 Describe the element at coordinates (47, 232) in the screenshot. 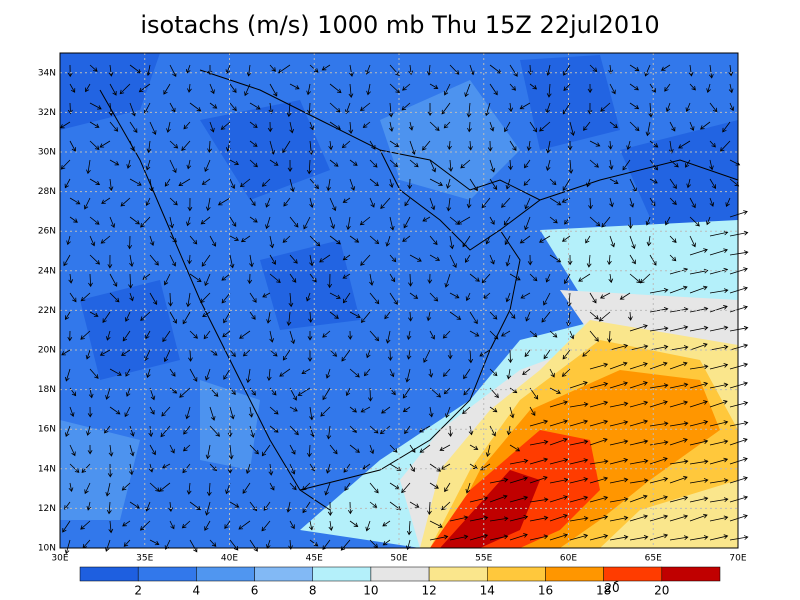

I see `y-tick-label: 26N` at that location.